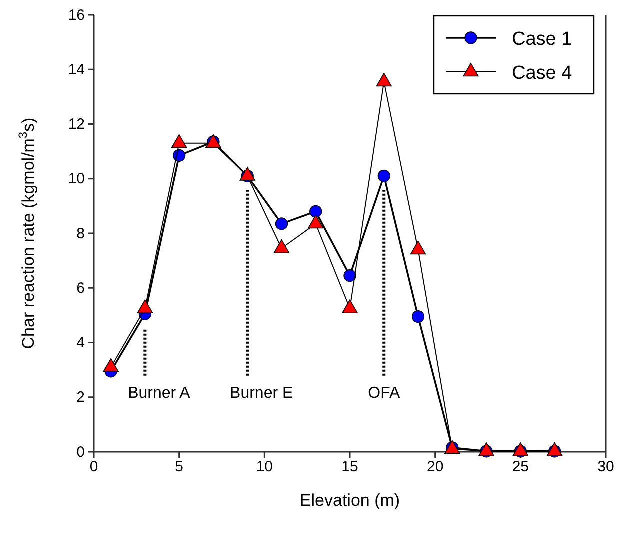  I want to click on y-tick-label: 2, so click(80, 397).